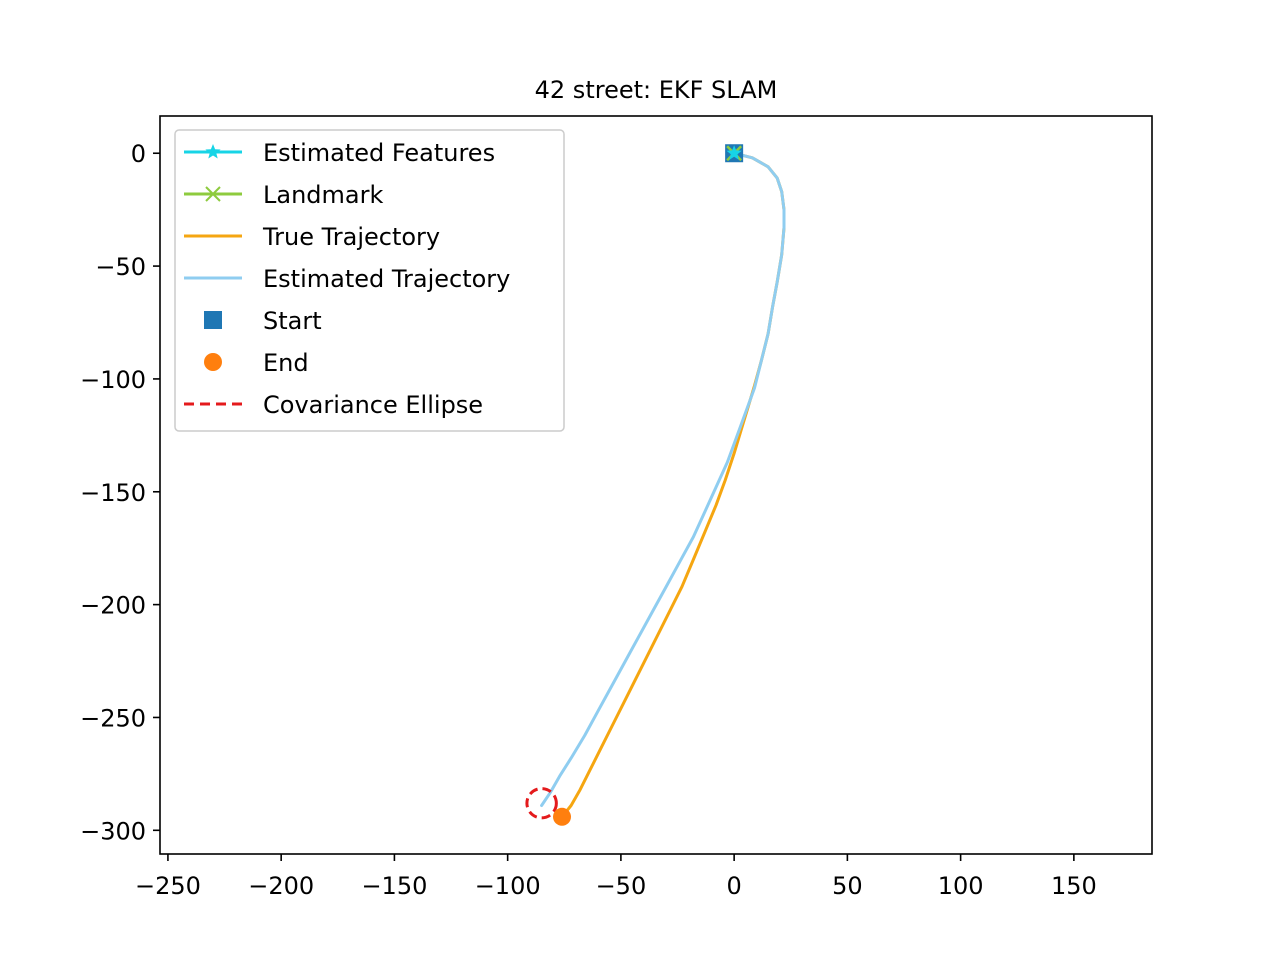 The height and width of the screenshot is (960, 1280). I want to click on legend-label: Start, so click(292, 321).